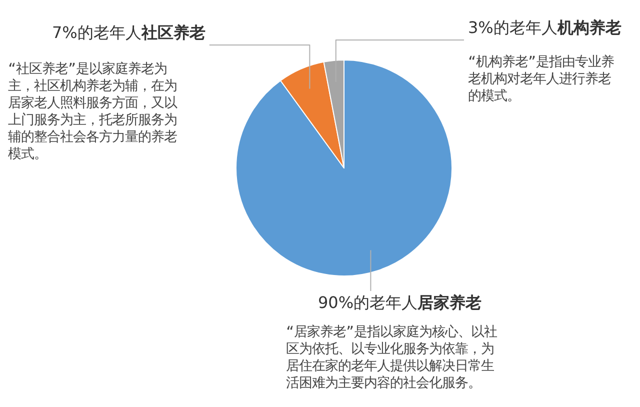 The width and height of the screenshot is (640, 407). What do you see at coordinates (542, 79) in the screenshot?
I see `annotation: “机构养老”是指由专业养老机构对老年人进行养老的模式。` at bounding box center [542, 79].